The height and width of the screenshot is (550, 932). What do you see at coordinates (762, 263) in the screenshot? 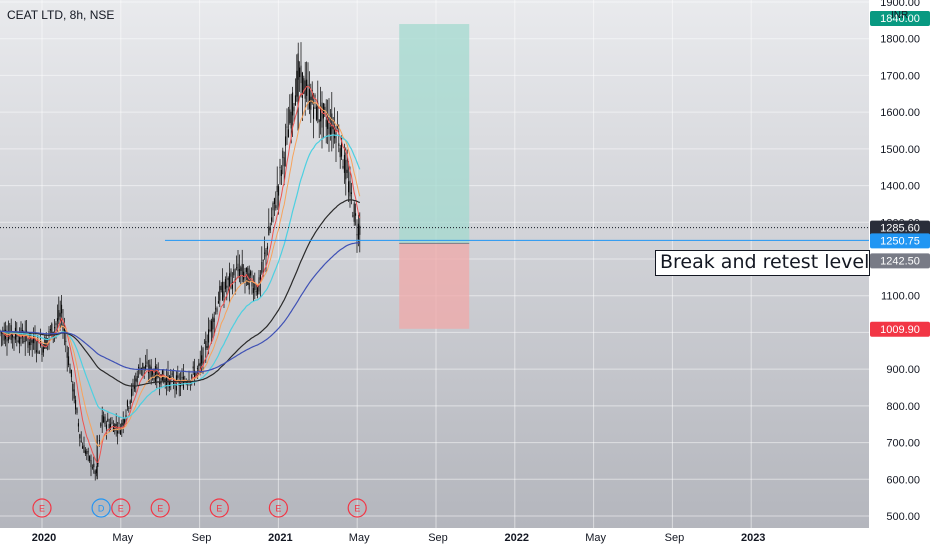
I see `annotation-break-retest: Break and retest level` at bounding box center [762, 263].